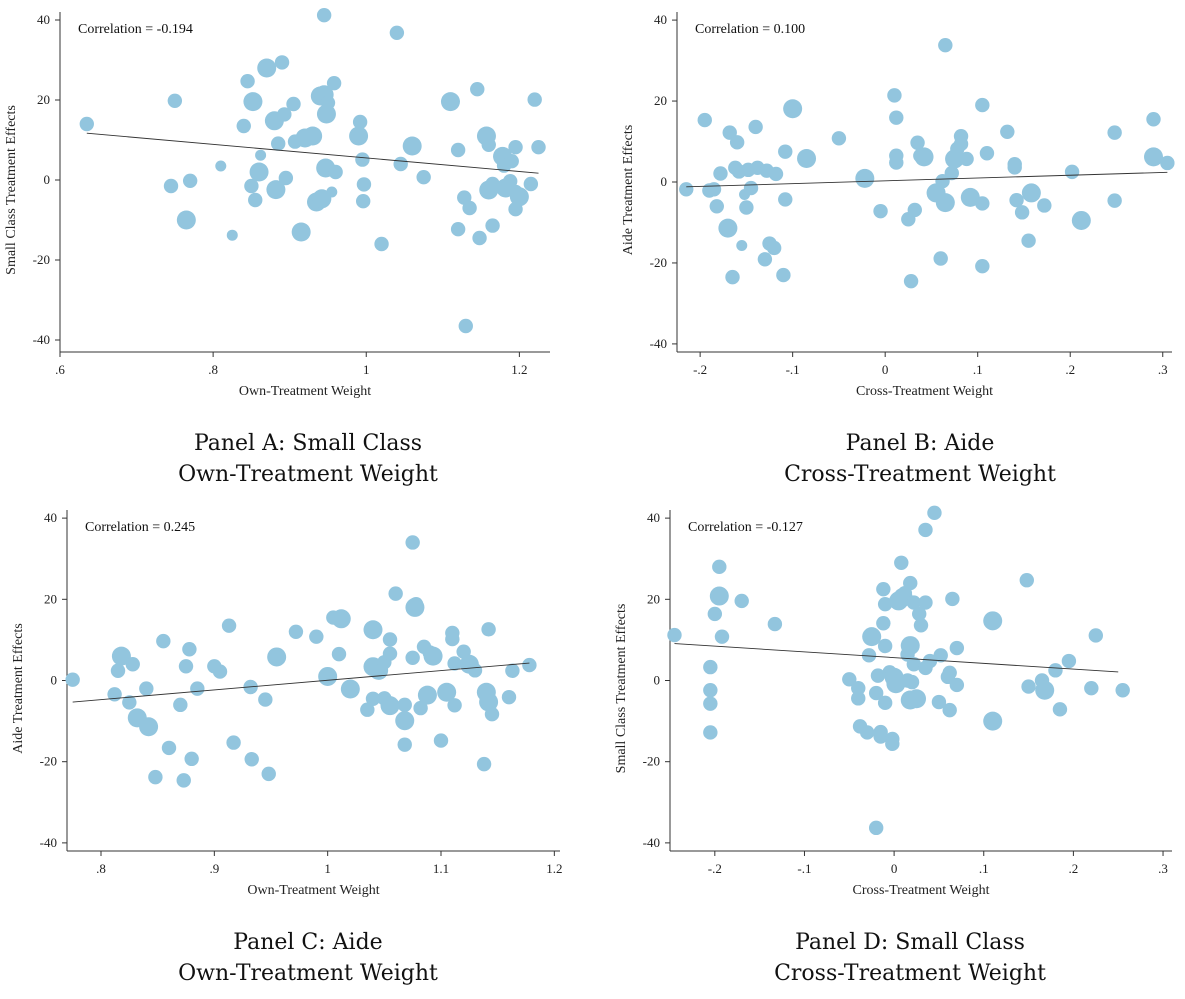 The image size is (1185, 999). I want to click on correlation-annotation: Correlation = 0.245, so click(140, 527).